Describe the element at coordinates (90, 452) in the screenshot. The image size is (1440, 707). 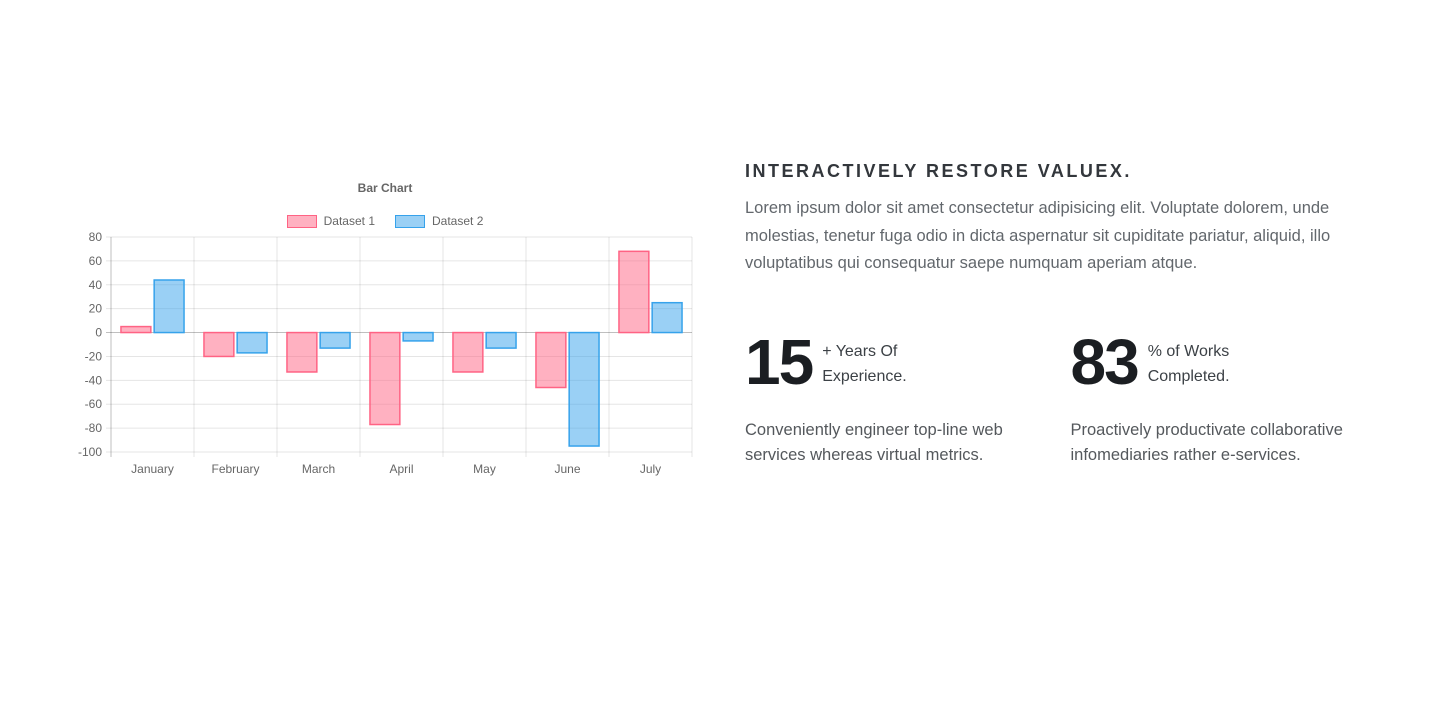
I see `y-tick--100: -100` at that location.